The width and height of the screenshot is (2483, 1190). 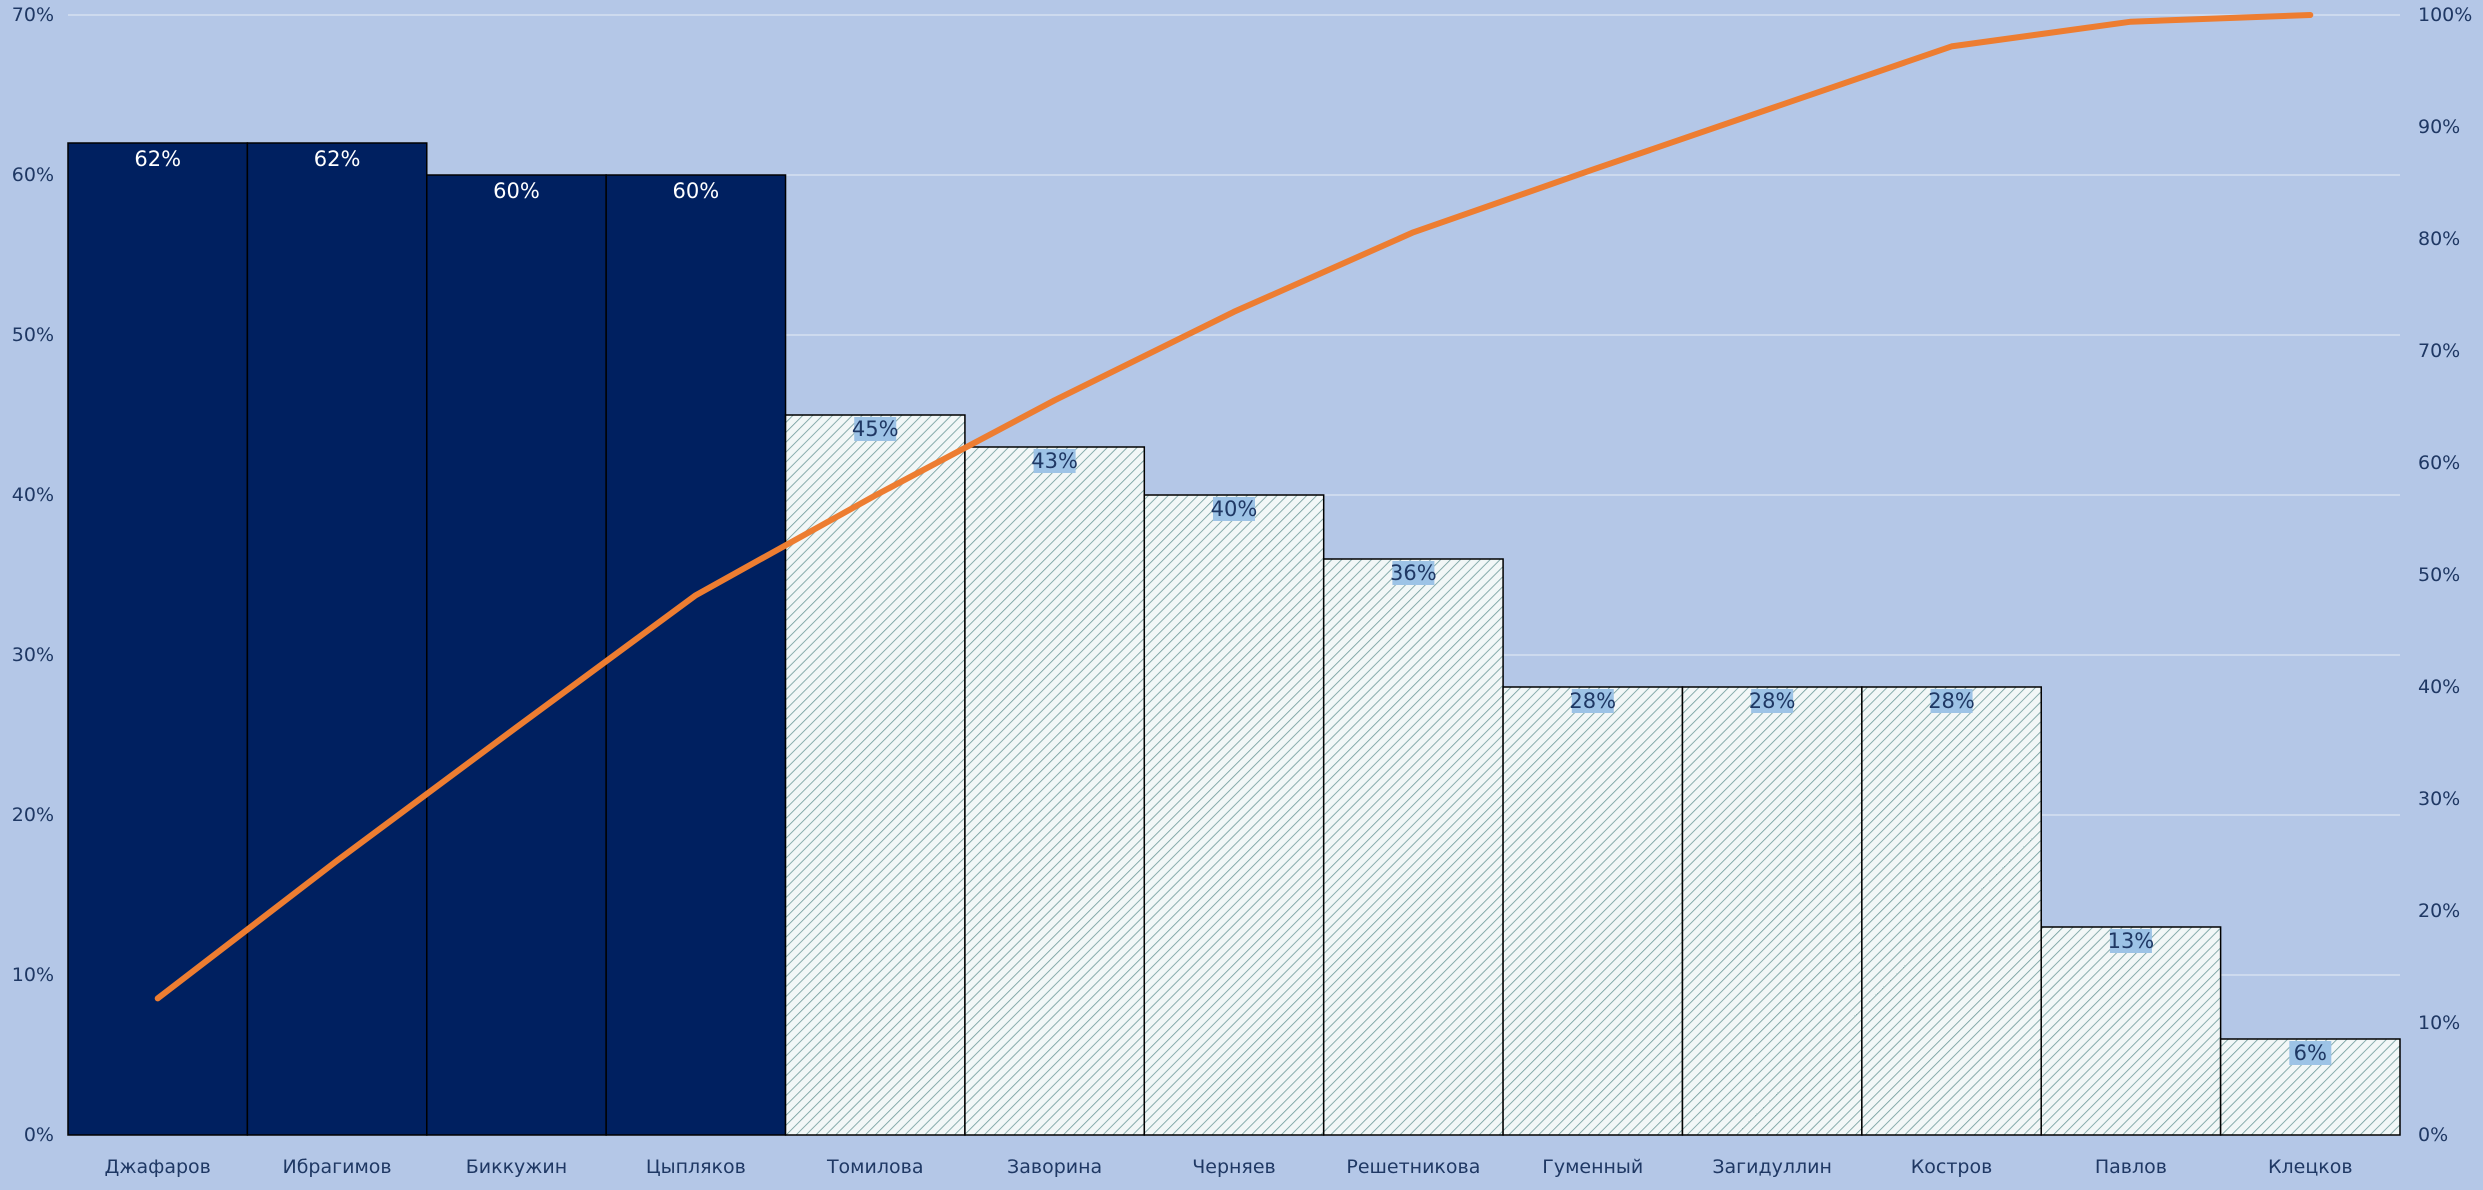 What do you see at coordinates (1234, 1167) in the screenshot?
I see `category-label: Черняев` at bounding box center [1234, 1167].